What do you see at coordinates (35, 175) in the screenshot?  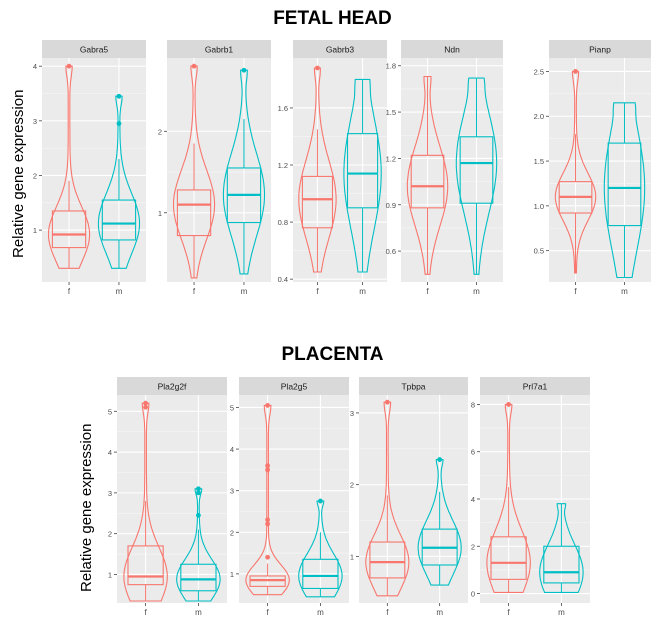 I see `y-tick-label-gabra5: 2` at bounding box center [35, 175].